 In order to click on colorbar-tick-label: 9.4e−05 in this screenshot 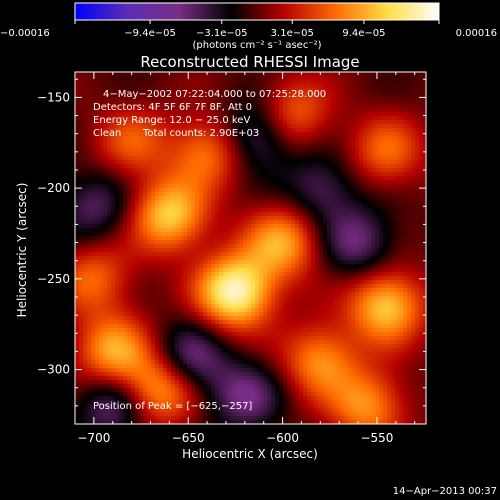, I will do `click(363, 33)`.